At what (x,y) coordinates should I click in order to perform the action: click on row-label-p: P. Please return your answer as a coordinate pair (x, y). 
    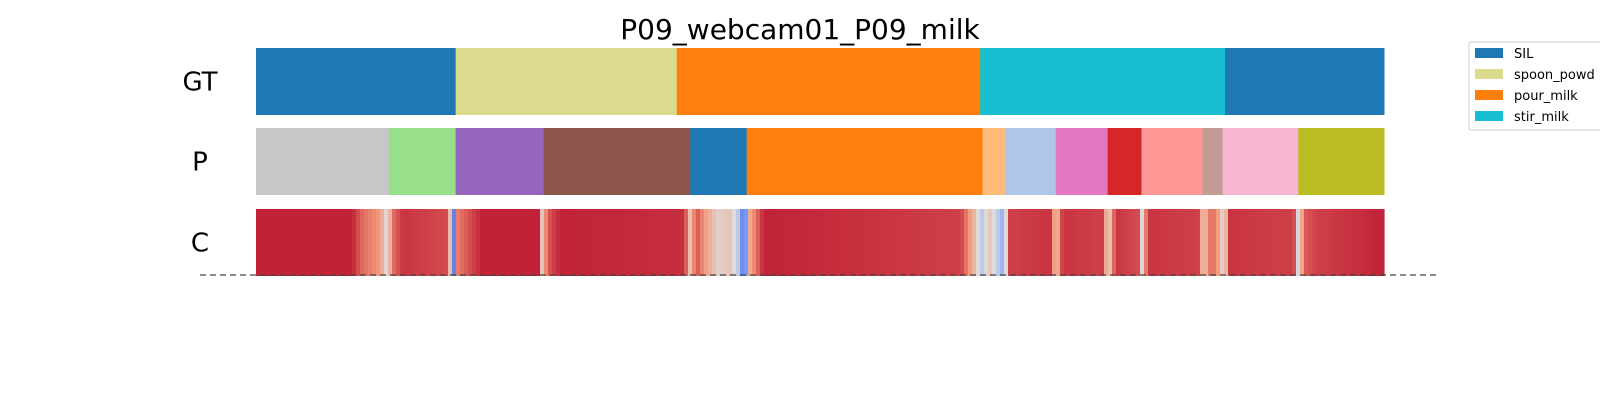
    Looking at the image, I should click on (200, 163).